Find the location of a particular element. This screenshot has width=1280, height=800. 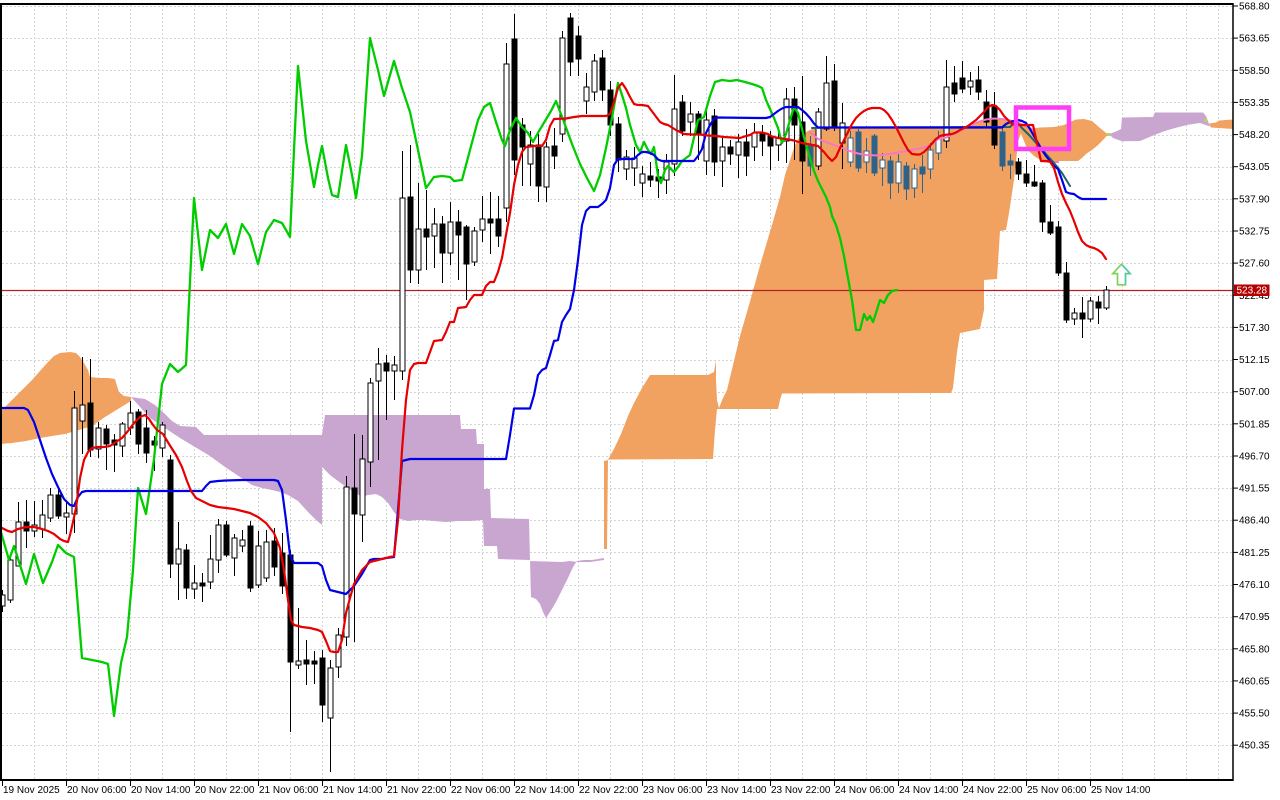

svg-text: 22 Nov 22:00 is located at coordinates (609, 790).